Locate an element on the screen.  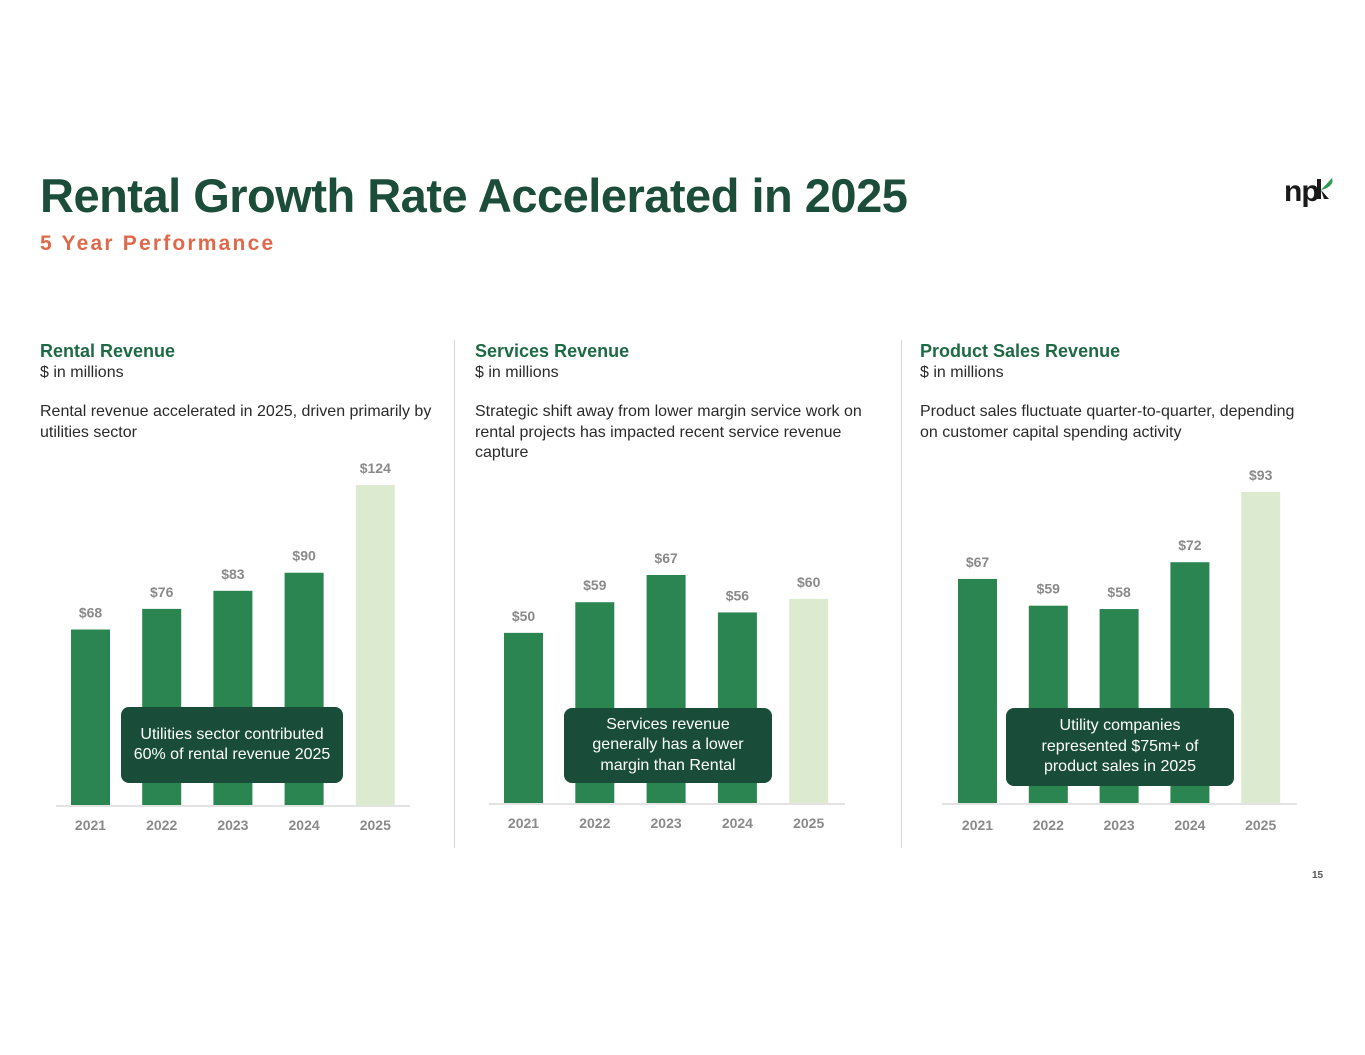
bar-value-label: $124 is located at coordinates (375, 468).